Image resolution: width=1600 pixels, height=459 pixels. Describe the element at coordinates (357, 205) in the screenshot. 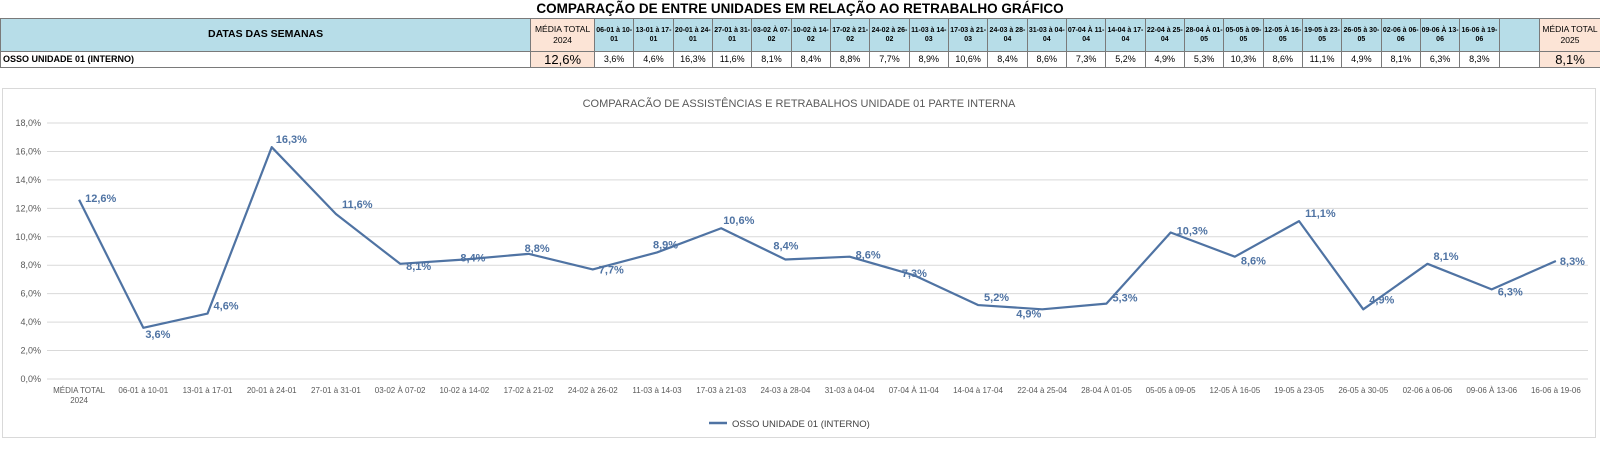

I see `data-label-4: 11,6%` at that location.